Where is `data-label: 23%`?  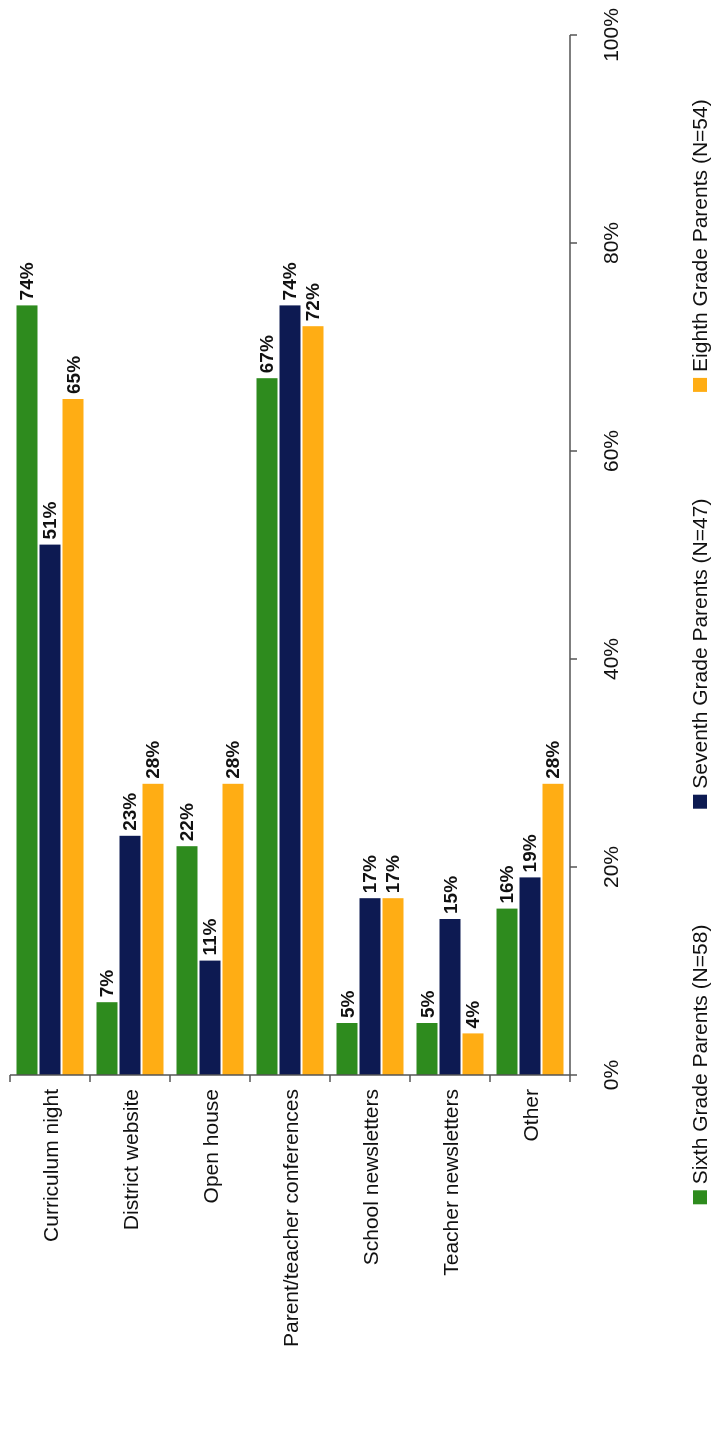 data-label: 23% is located at coordinates (130, 811).